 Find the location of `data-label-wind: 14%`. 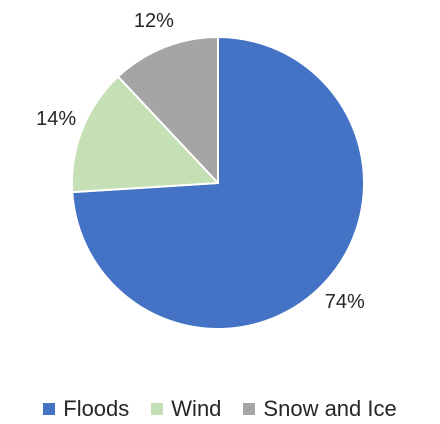

data-label-wind: 14% is located at coordinates (56, 119).